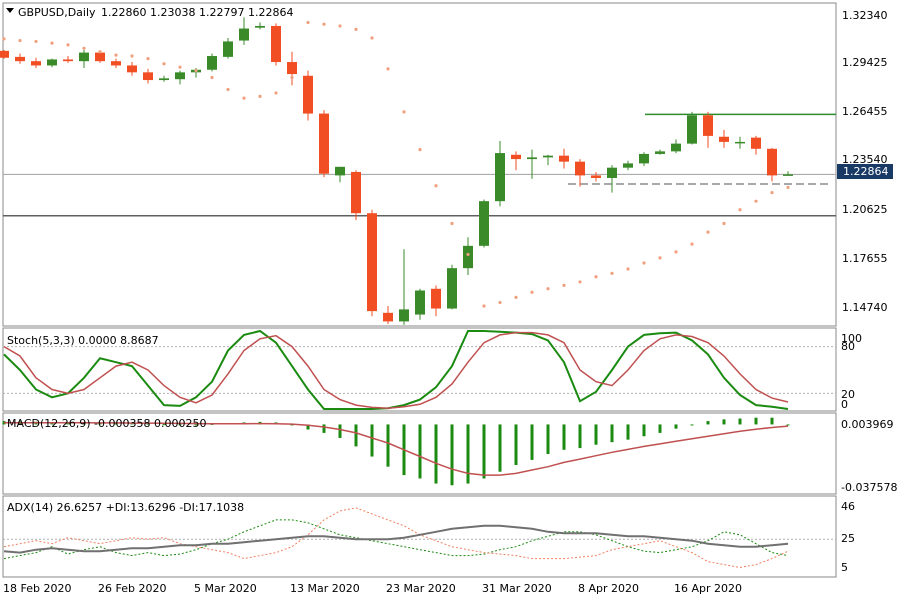 The width and height of the screenshot is (900, 600). What do you see at coordinates (865, 209) in the screenshot?
I see `price-tick: 1.20625` at bounding box center [865, 209].